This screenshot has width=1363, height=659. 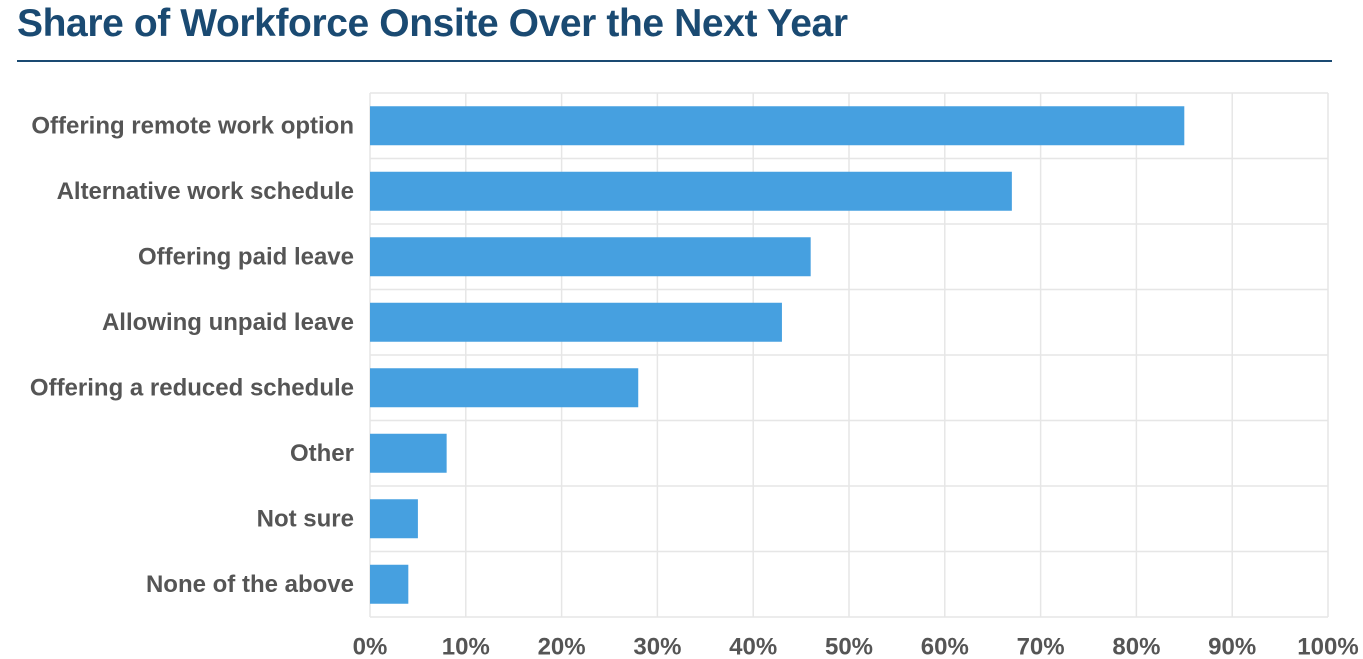 What do you see at coordinates (205, 191) in the screenshot?
I see `category-label: Alternative work schedule` at bounding box center [205, 191].